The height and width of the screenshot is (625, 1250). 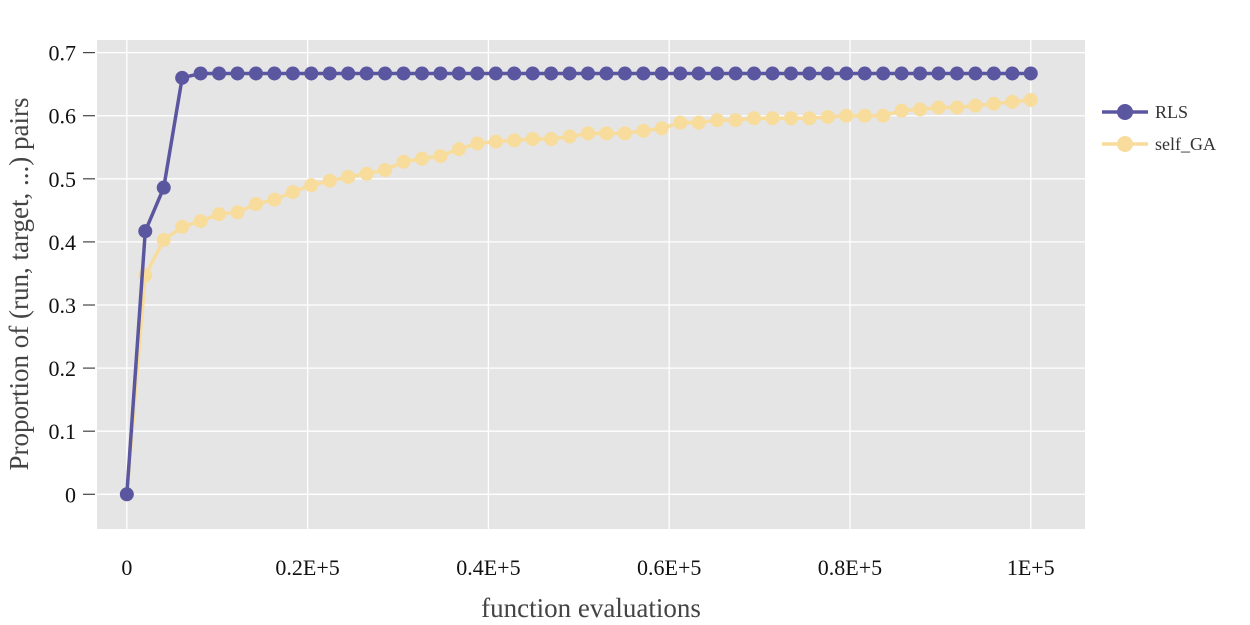 I want to click on x-tick-label: 0.2E+5, so click(x=307, y=567).